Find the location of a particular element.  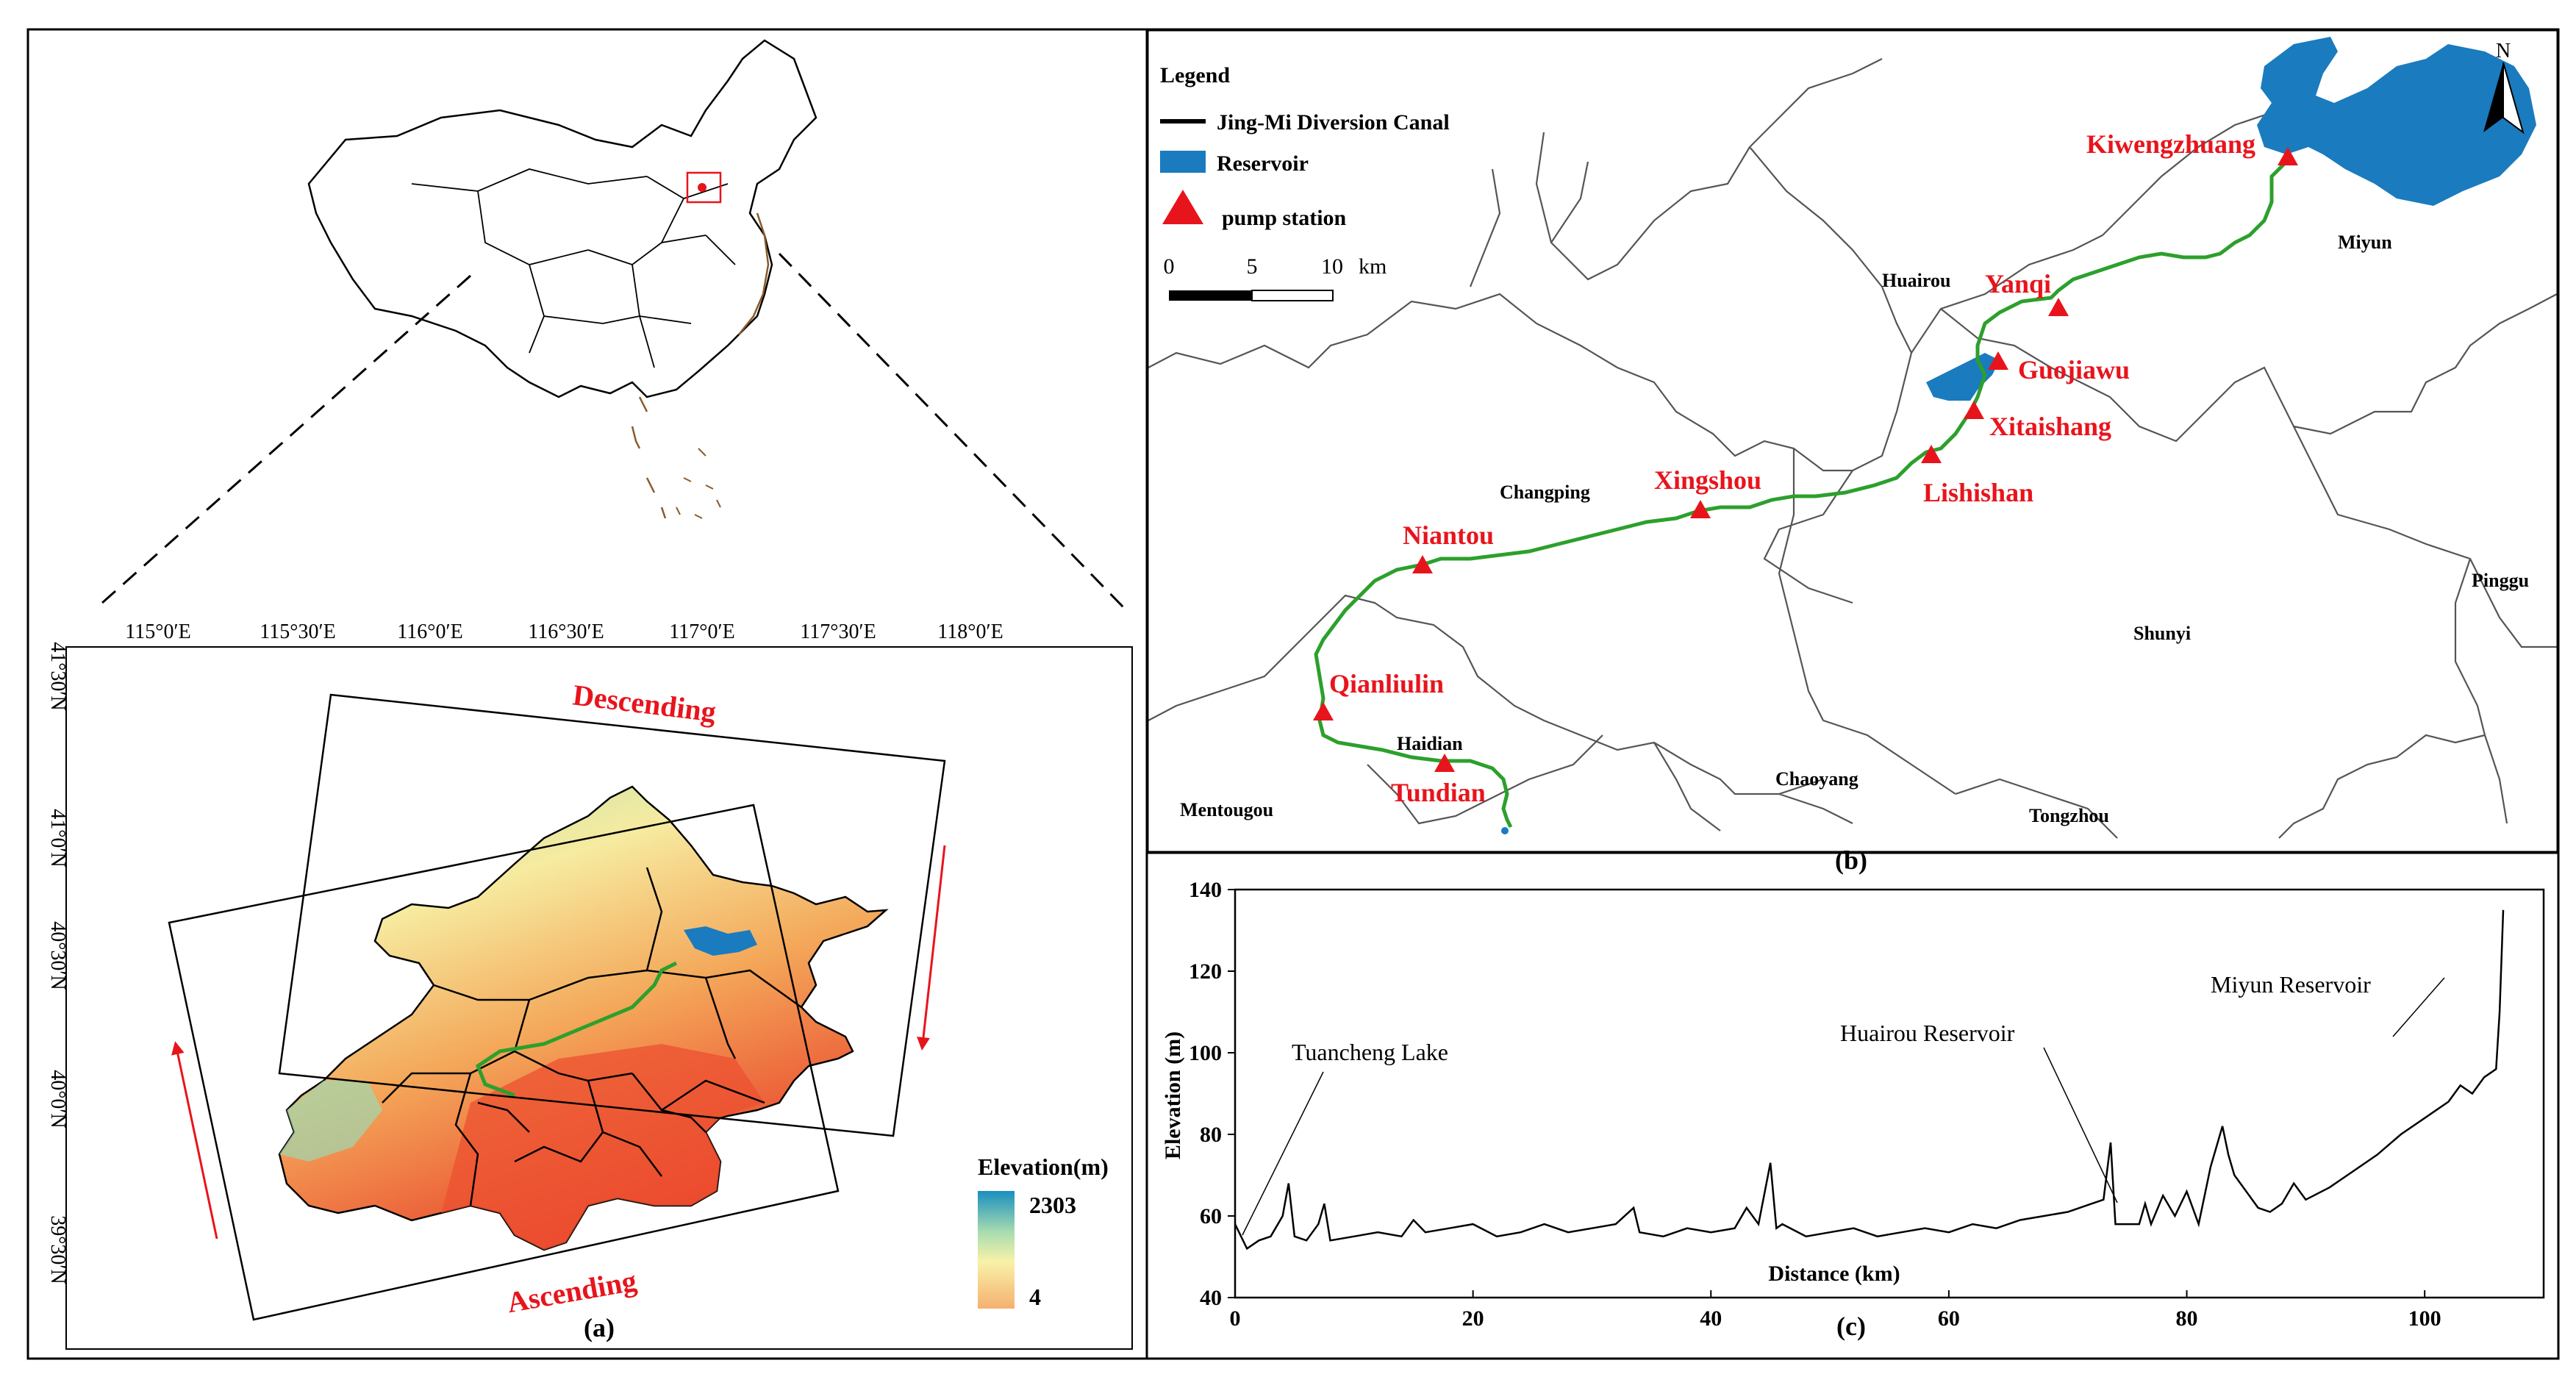

elevation-profile-line is located at coordinates (1869, 1080).